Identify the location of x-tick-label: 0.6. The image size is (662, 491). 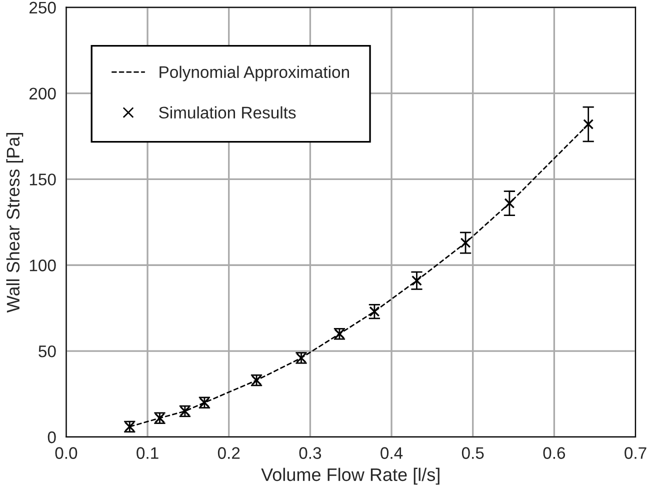
(554, 453).